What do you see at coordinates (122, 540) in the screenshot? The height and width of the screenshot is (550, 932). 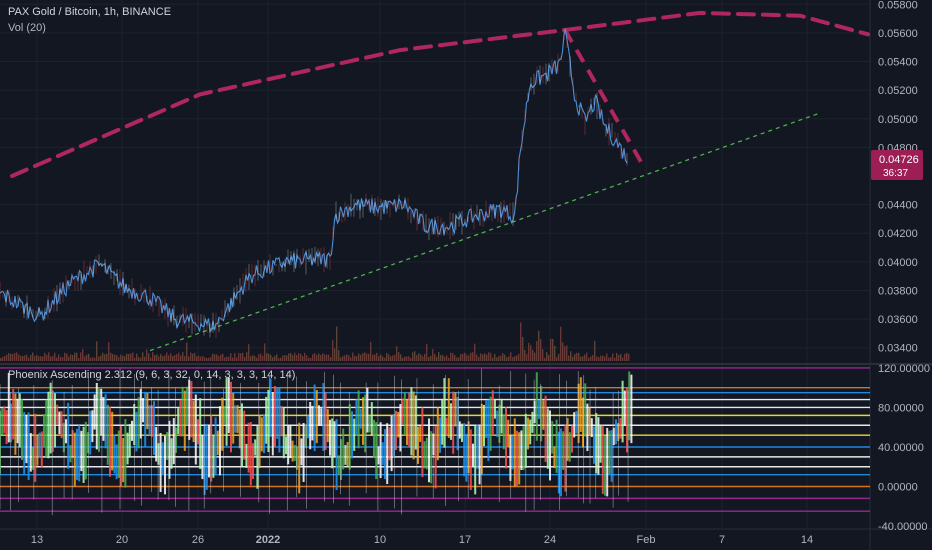 I see `time-tick-label: 20` at bounding box center [122, 540].